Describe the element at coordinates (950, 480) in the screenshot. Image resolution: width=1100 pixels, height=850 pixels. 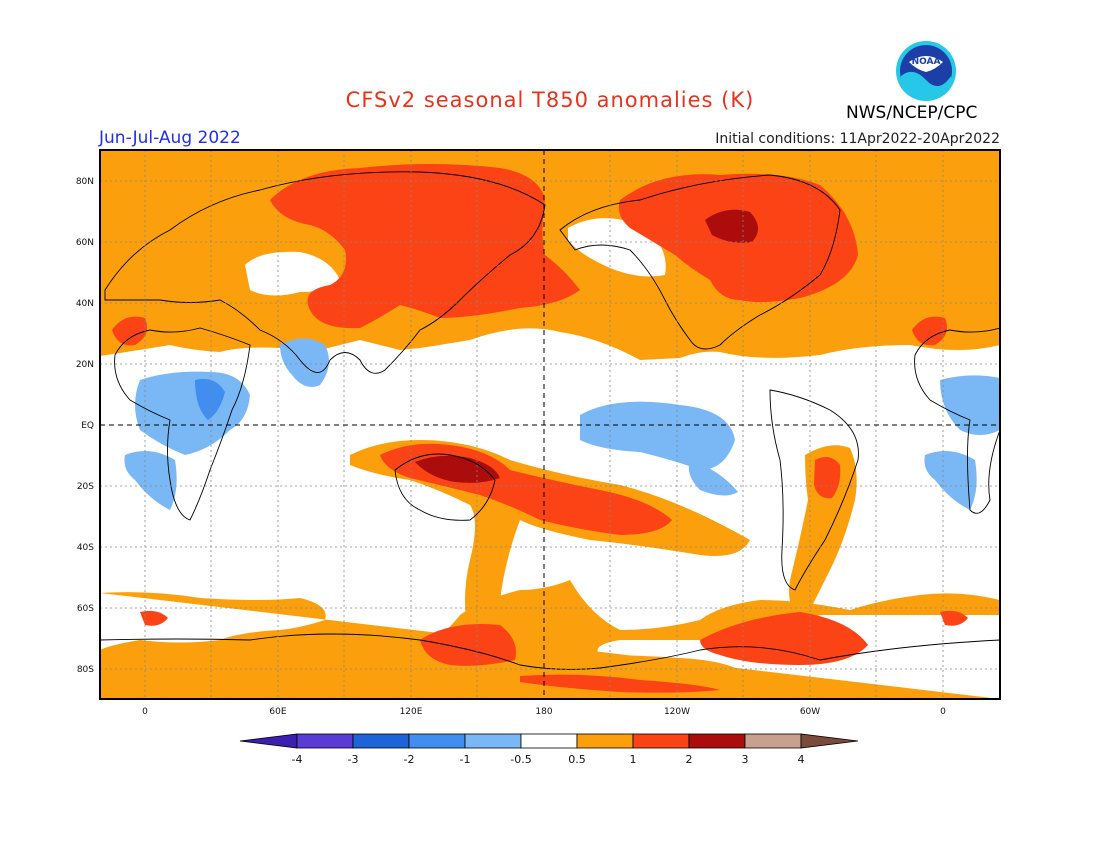
I see `anomaly-region-southafrica-cool-right` at that location.